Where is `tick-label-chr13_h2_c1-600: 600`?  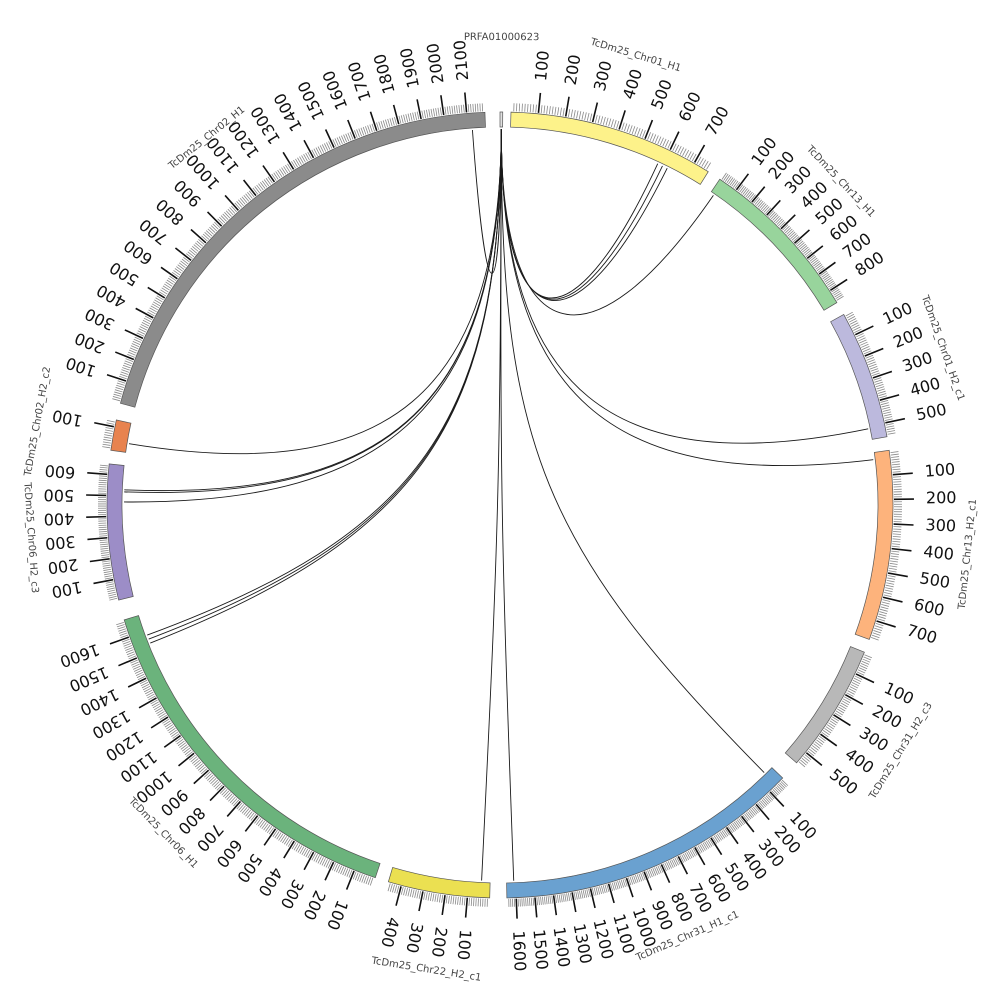 tick-label-chr13_h2_c1-600: 600 is located at coordinates (929, 608).